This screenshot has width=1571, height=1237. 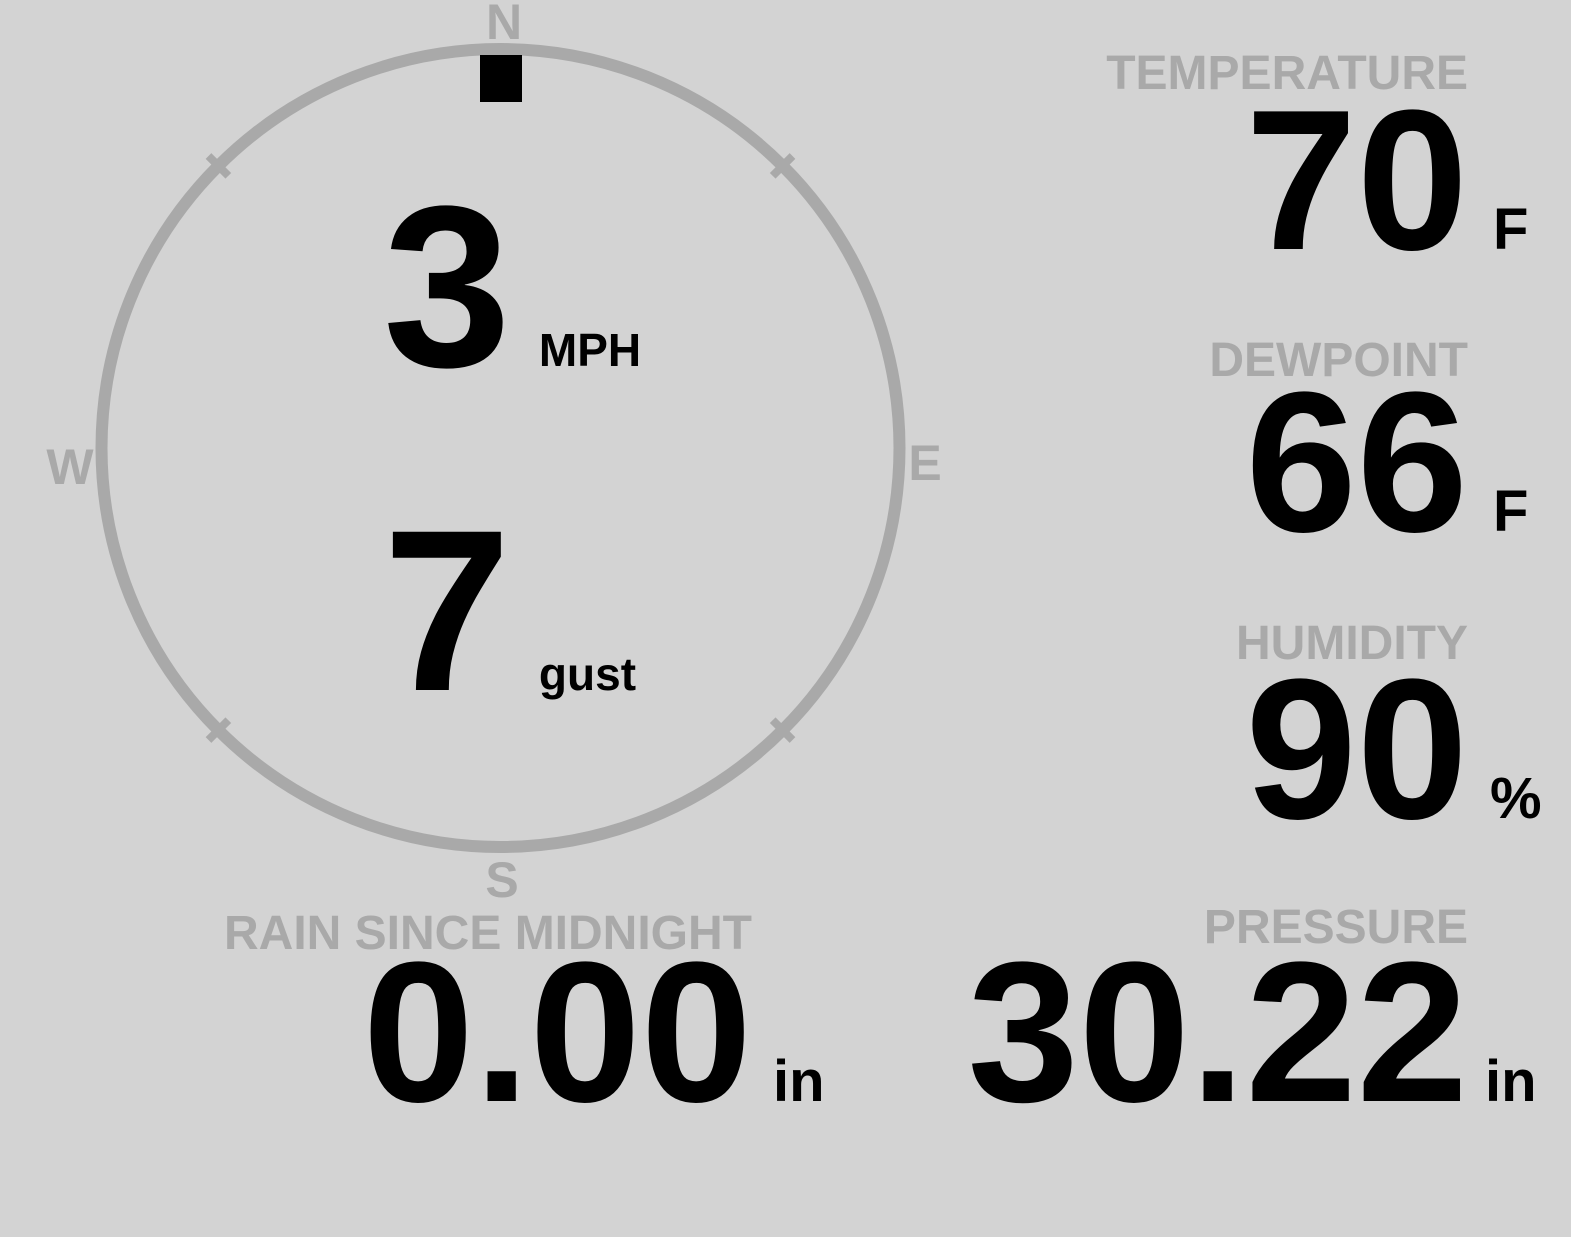 I want to click on wind-speed: 3 MPH, so click(x=512, y=287).